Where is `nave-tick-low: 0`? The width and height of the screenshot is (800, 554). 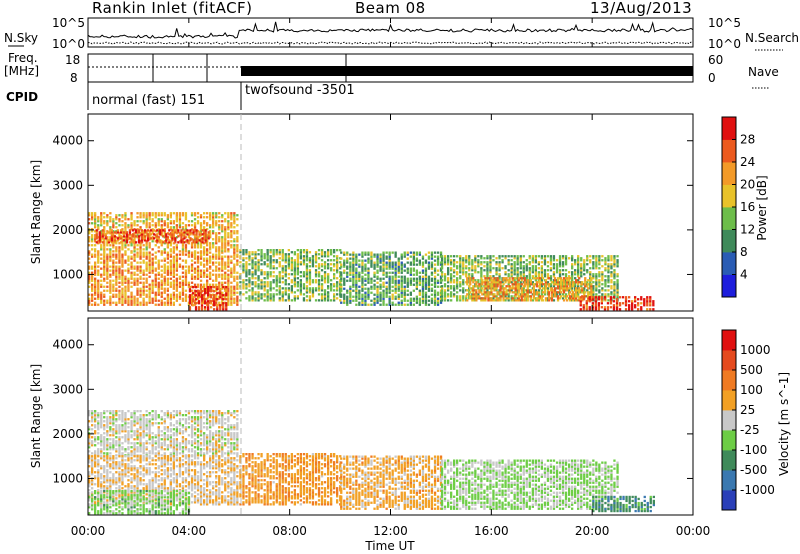 nave-tick-low: 0 is located at coordinates (712, 78).